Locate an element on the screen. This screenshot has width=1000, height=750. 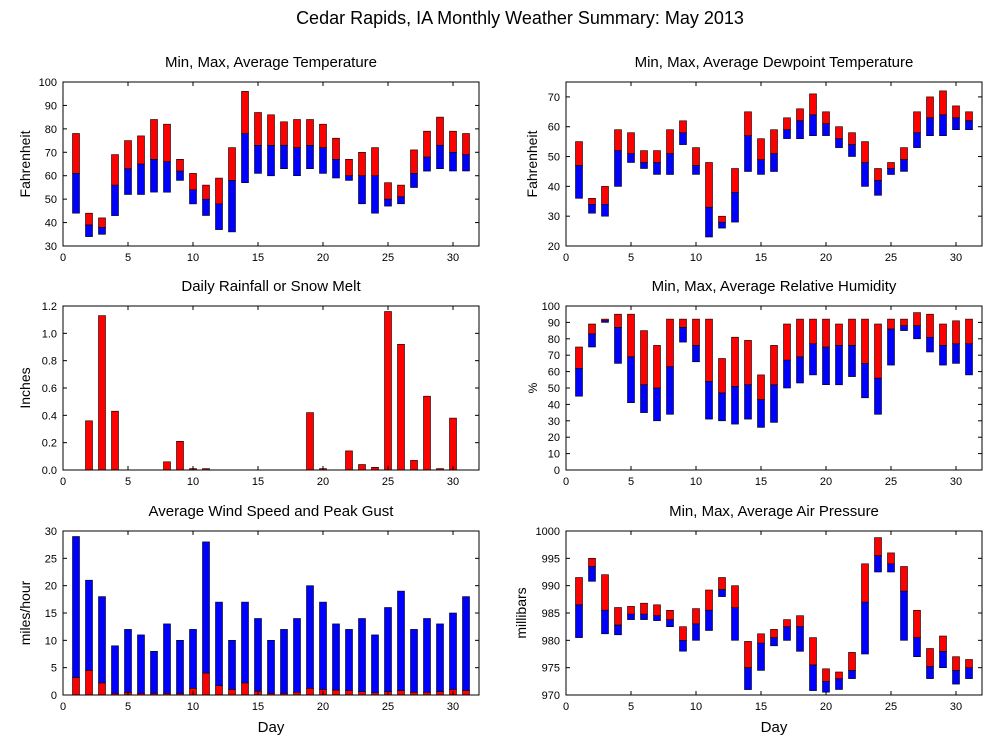
y-tick-label: 50 is located at coordinates (554, 158).